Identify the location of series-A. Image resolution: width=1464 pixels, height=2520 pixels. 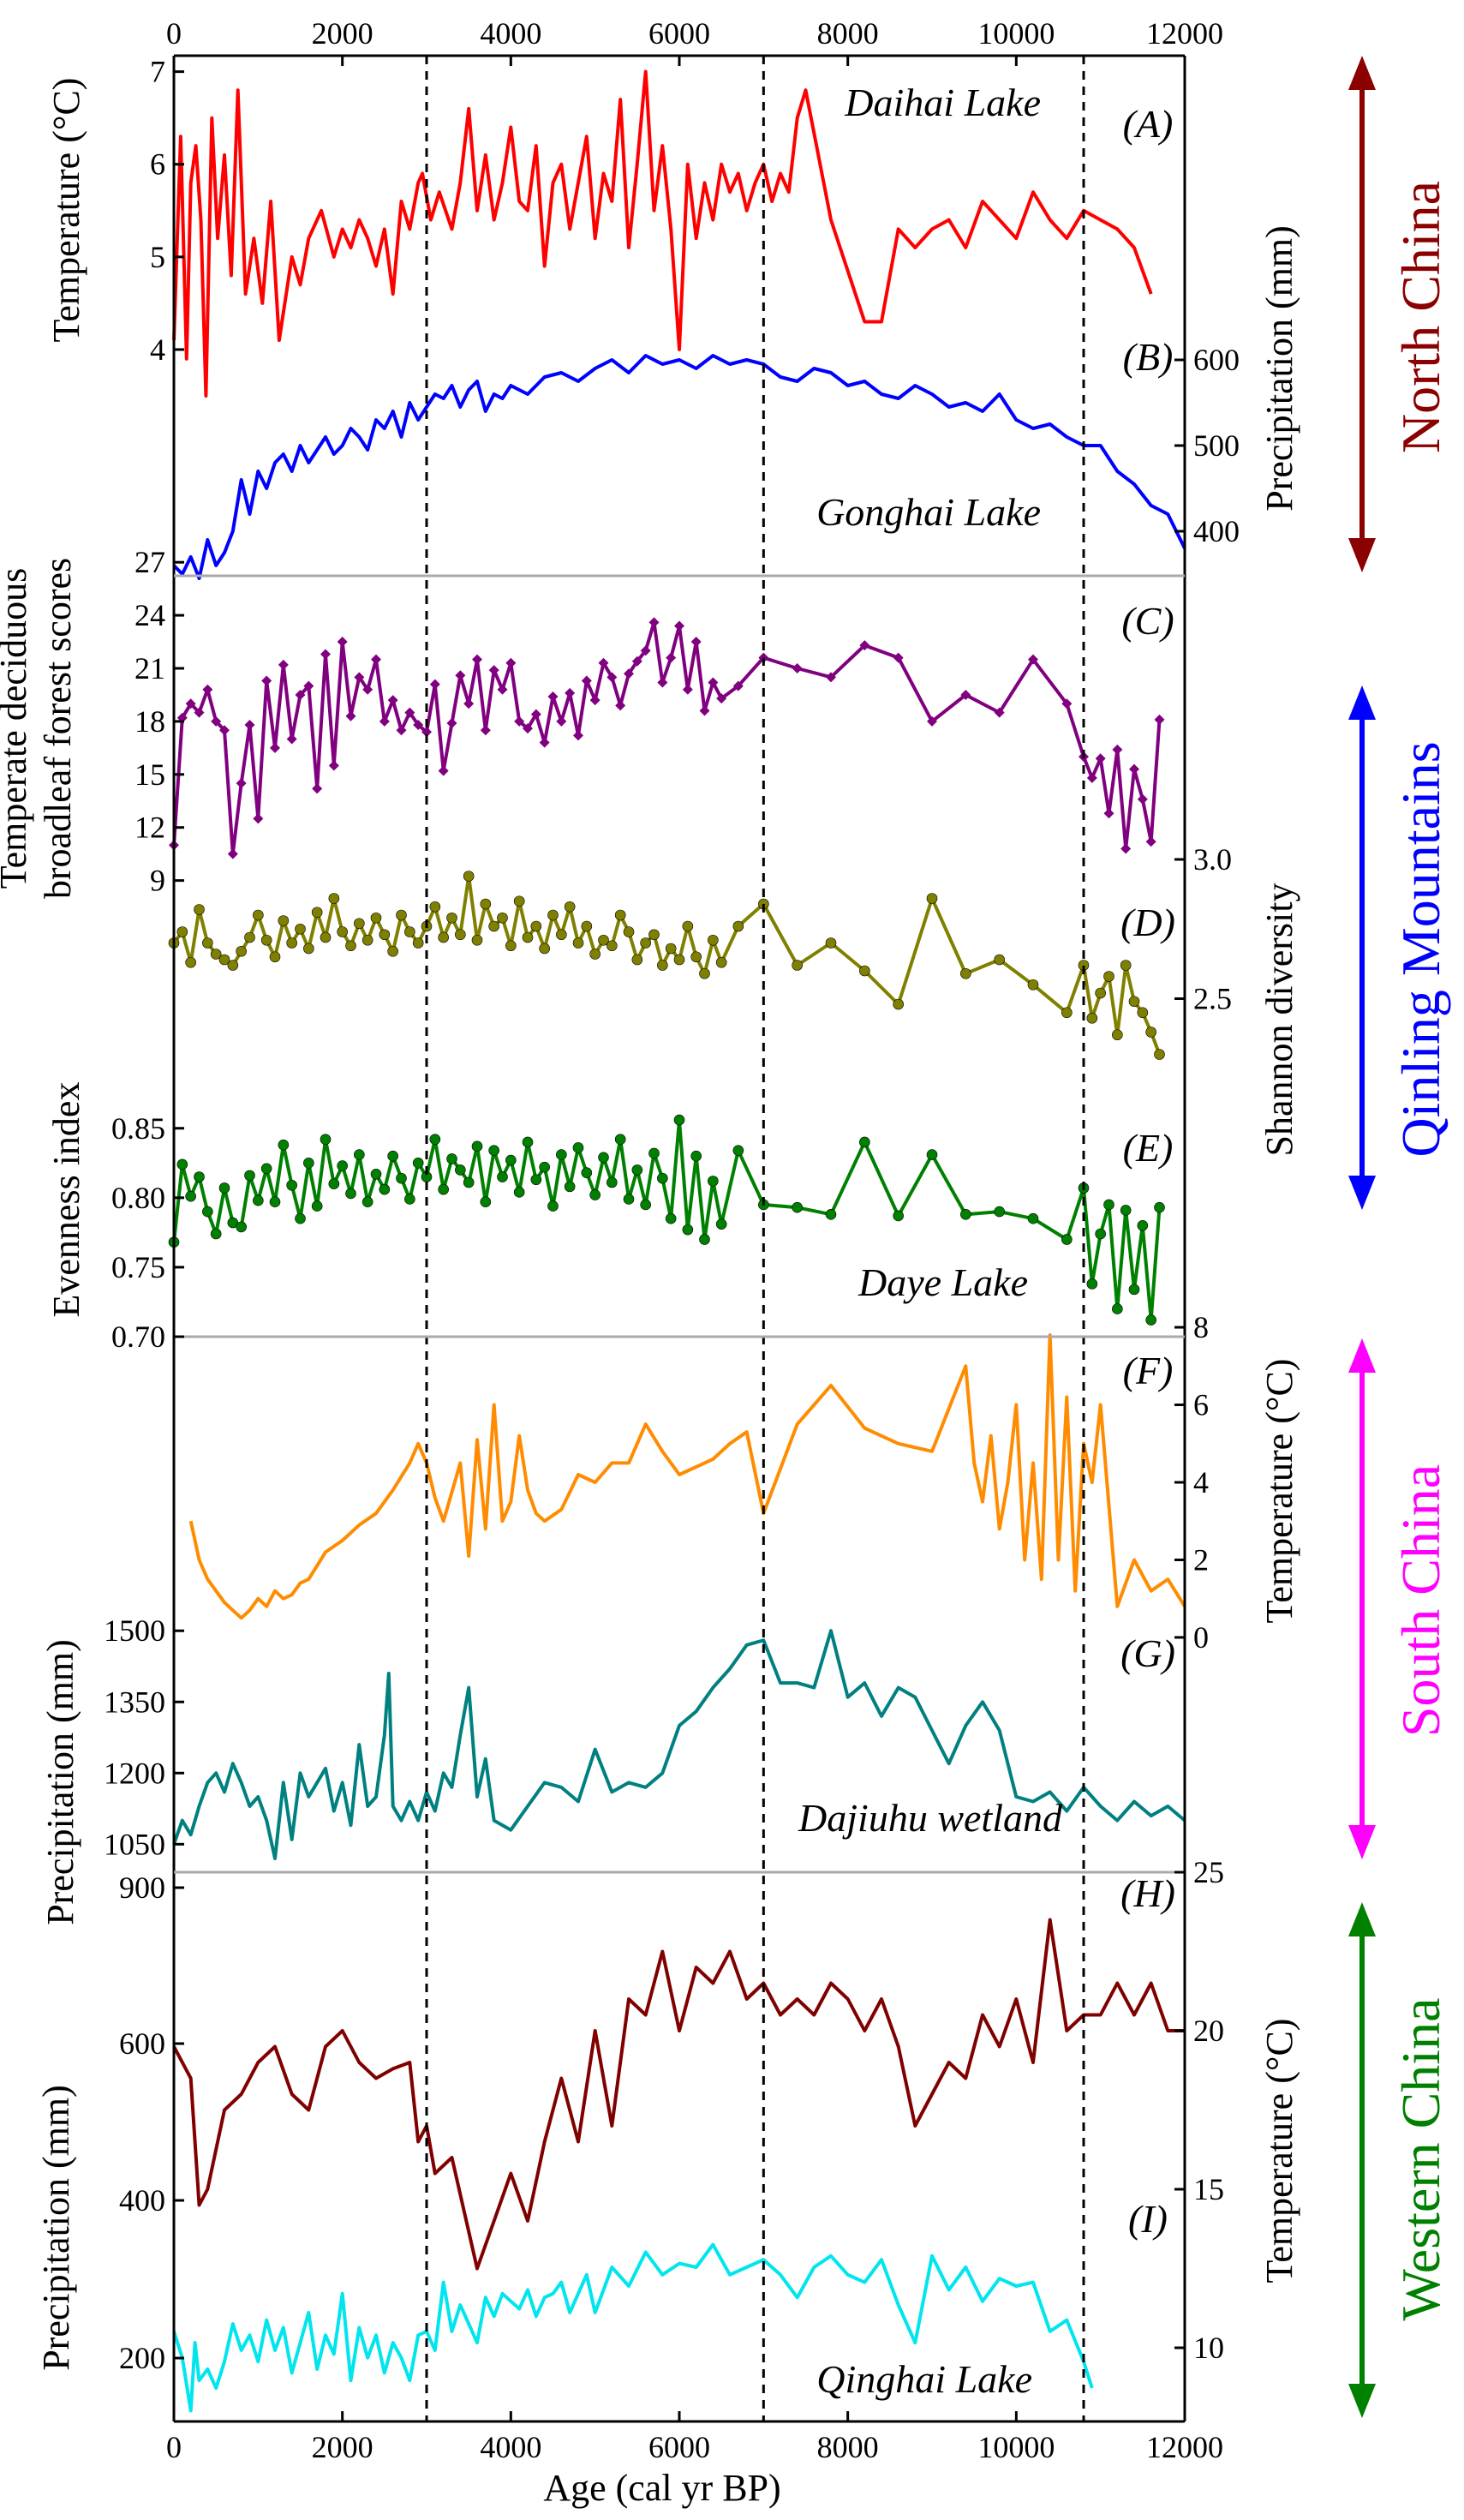
(662, 234).